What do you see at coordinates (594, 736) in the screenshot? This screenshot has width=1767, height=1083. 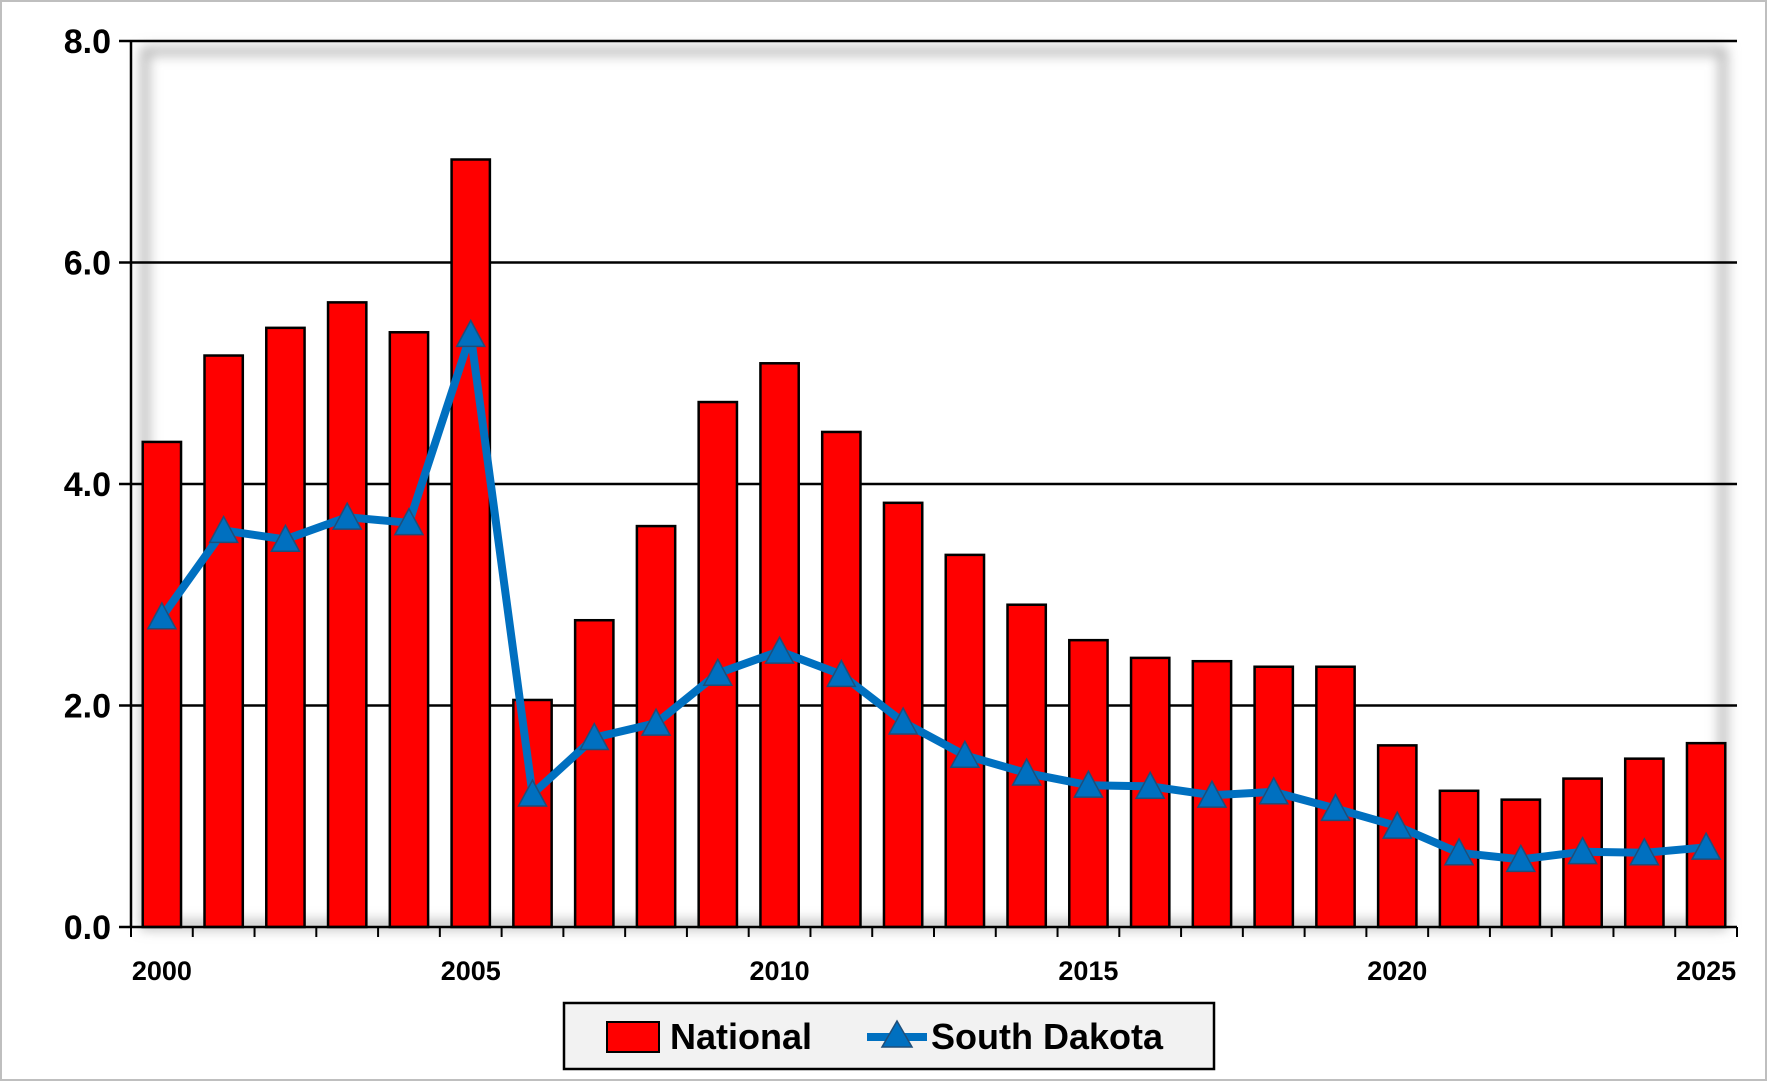 I see `point-south-dakota-2007` at bounding box center [594, 736].